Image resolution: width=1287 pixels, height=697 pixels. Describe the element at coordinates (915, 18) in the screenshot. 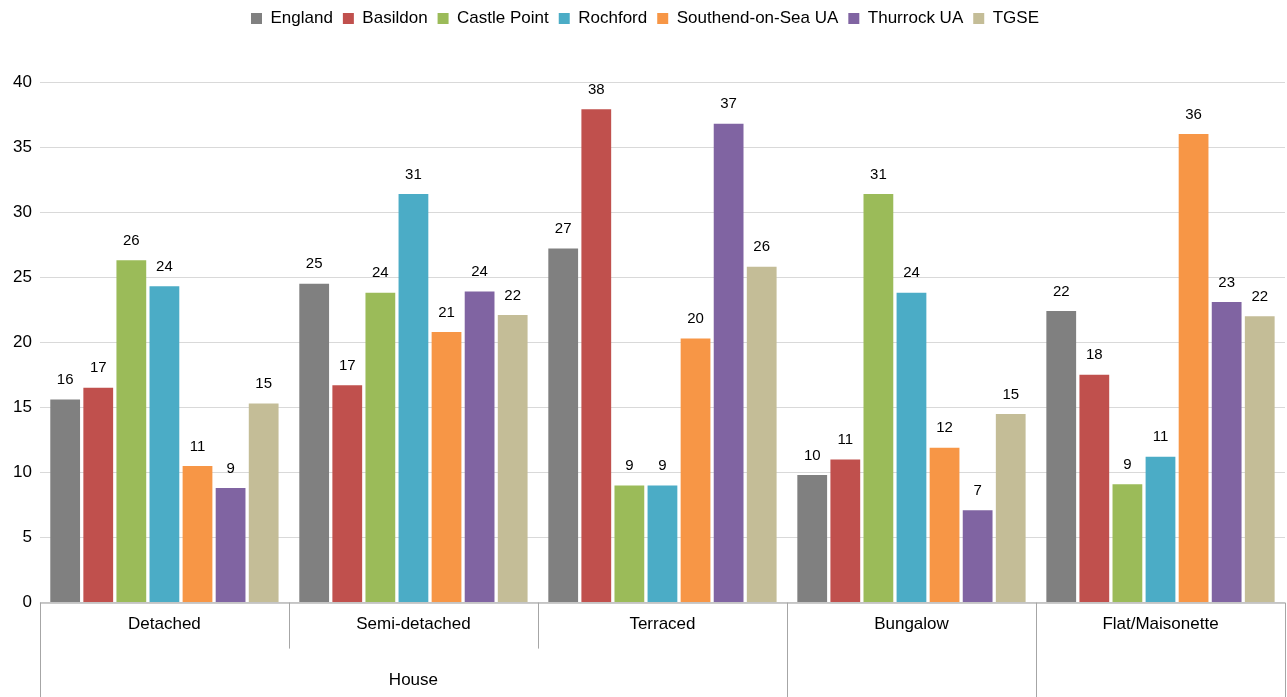

I see `legend-label: Thurrock UA` at that location.